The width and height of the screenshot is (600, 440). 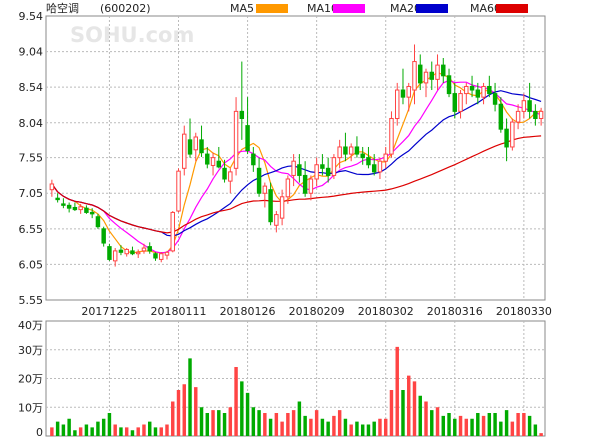 What do you see at coordinates (317, 311) in the screenshot?
I see `date-tick-label: 20180209` at bounding box center [317, 311].